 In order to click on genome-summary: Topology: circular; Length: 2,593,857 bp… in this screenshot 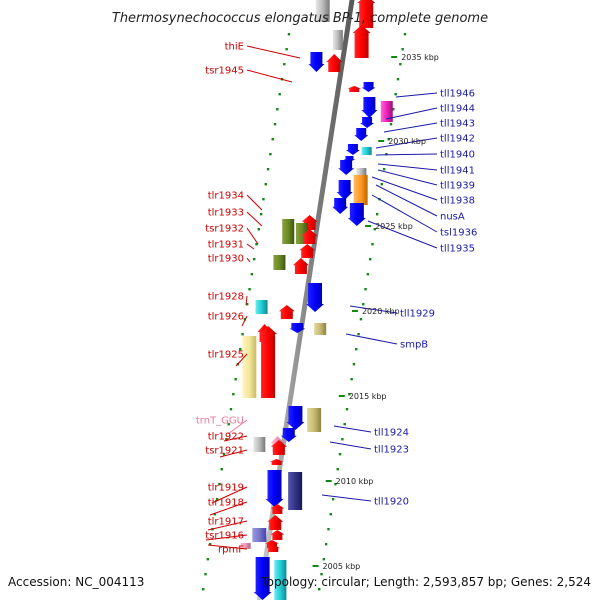, I will do `click(425, 582)`.